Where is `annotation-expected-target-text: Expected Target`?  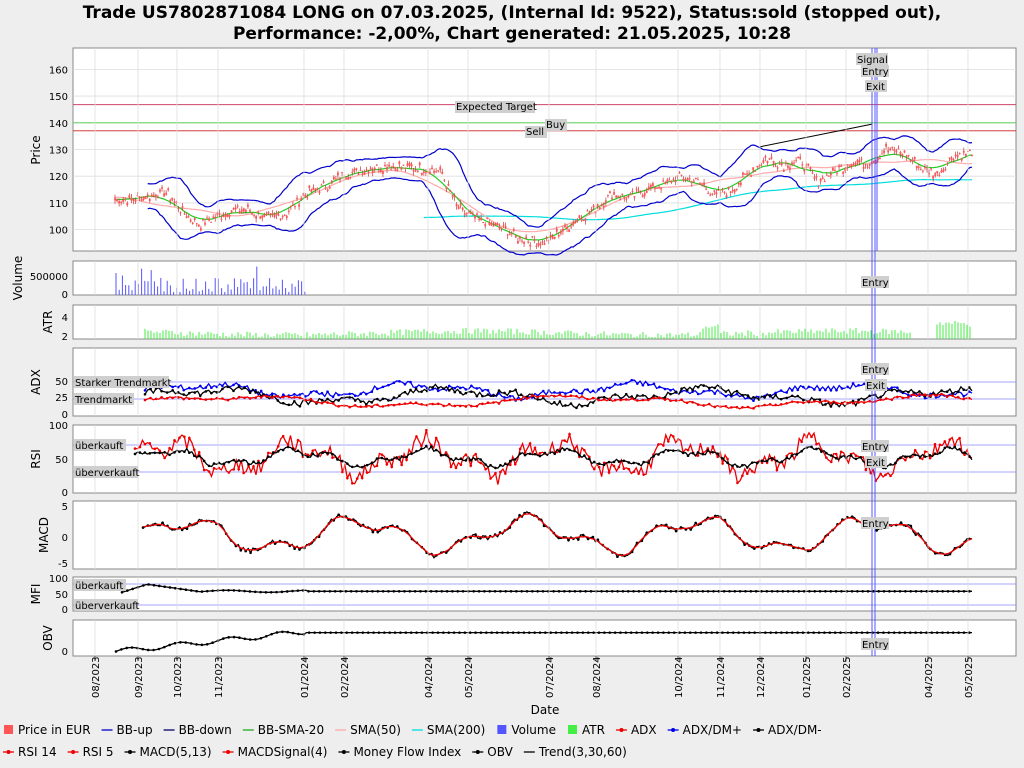 annotation-expected-target-text: Expected Target is located at coordinates (496, 107).